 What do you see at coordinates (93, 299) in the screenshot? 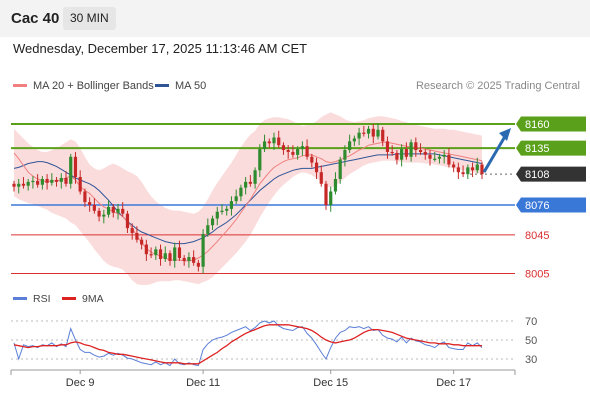
I see `legend-label-9ma: 9MA` at bounding box center [93, 299].